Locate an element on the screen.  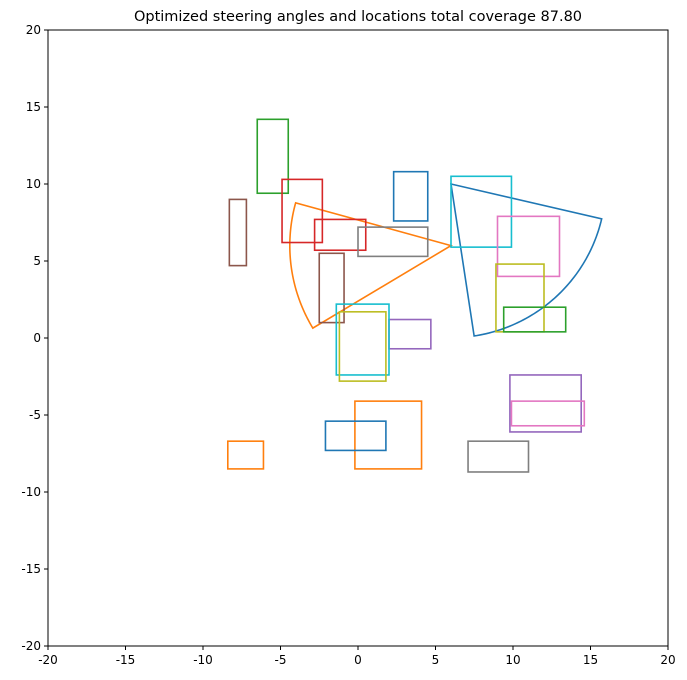
y-tick-label: 10 is located at coordinates (33, 184).